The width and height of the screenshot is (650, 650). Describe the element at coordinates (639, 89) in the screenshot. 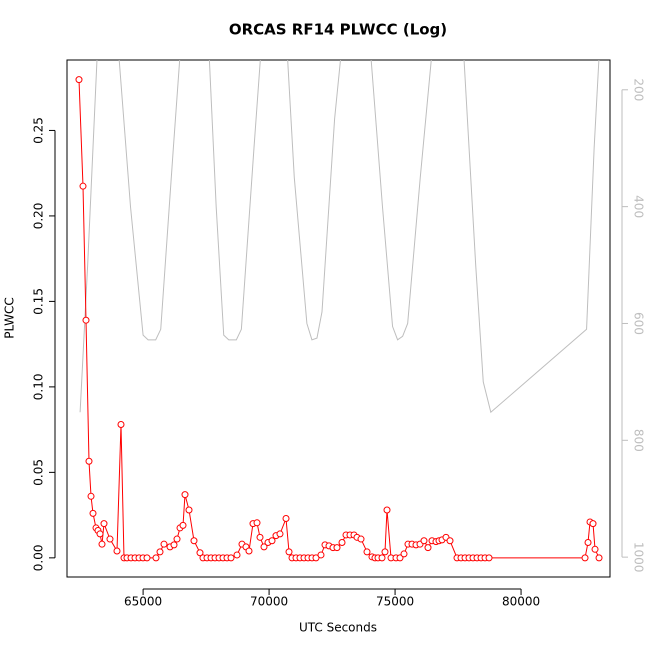

I see `y2-tick-label: 200` at that location.